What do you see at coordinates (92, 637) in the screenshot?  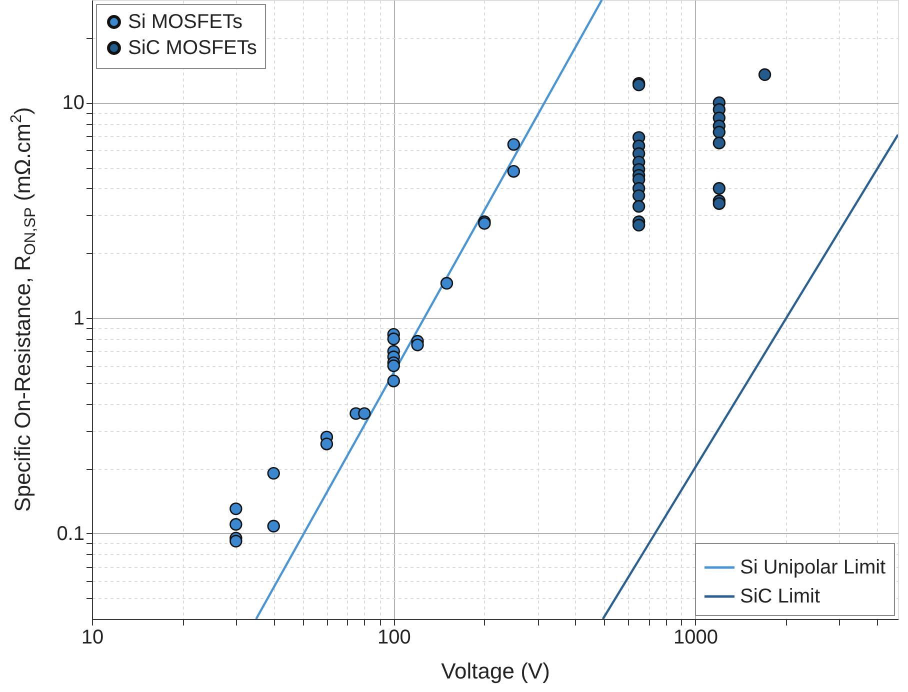 I see `x-tick-label: 10` at bounding box center [92, 637].